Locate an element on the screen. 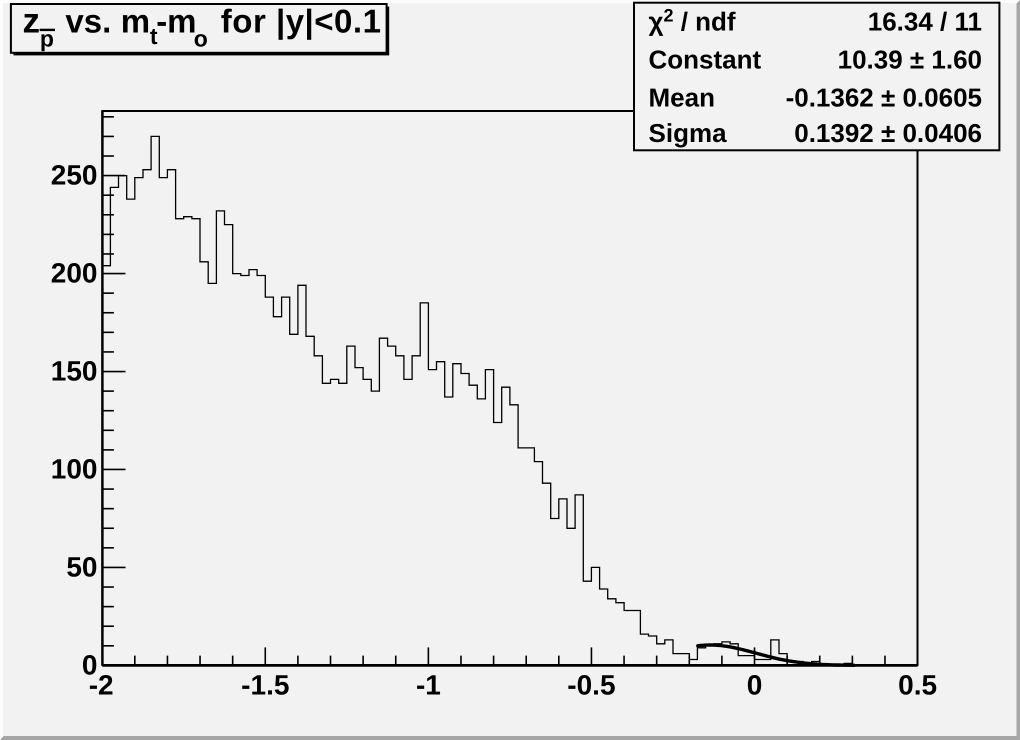  svg-text: m is located at coordinates (135, 21).